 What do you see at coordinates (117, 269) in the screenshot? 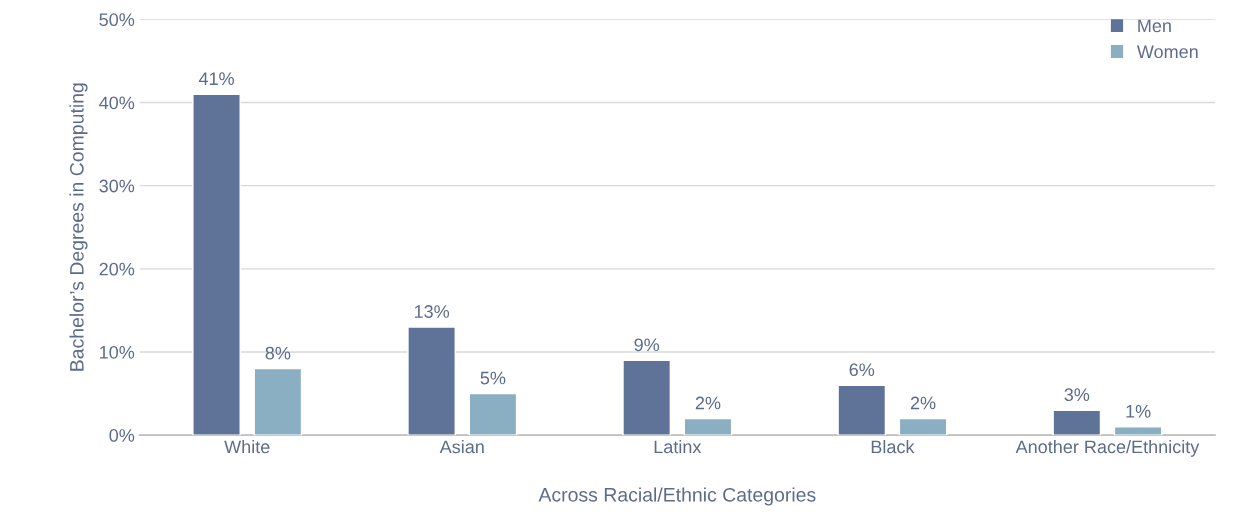
I see `y-tick-label: 20%` at bounding box center [117, 269].